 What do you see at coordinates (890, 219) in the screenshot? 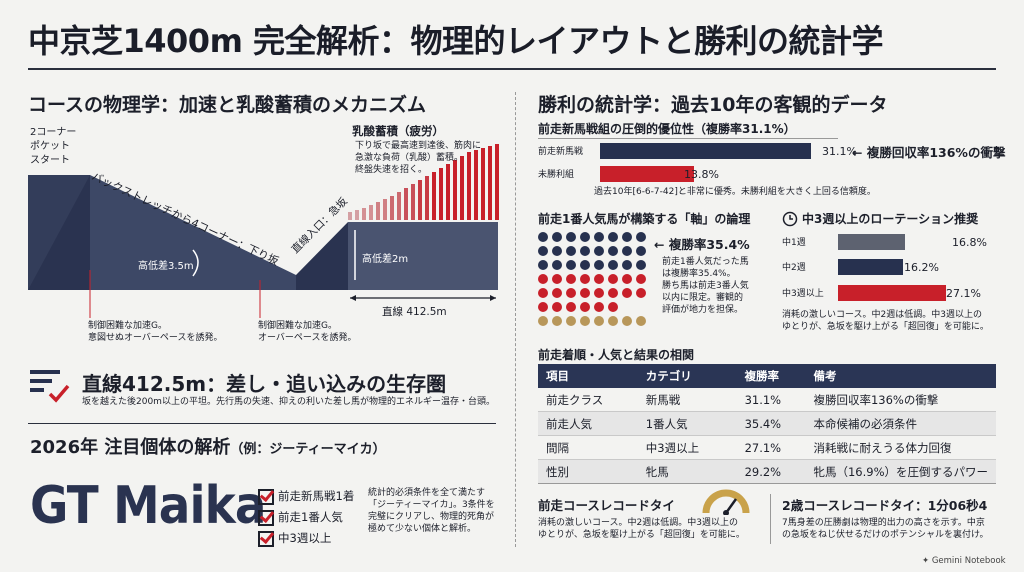
I see `rotation-title: 中3週以上のローテーション推奨` at bounding box center [890, 219].